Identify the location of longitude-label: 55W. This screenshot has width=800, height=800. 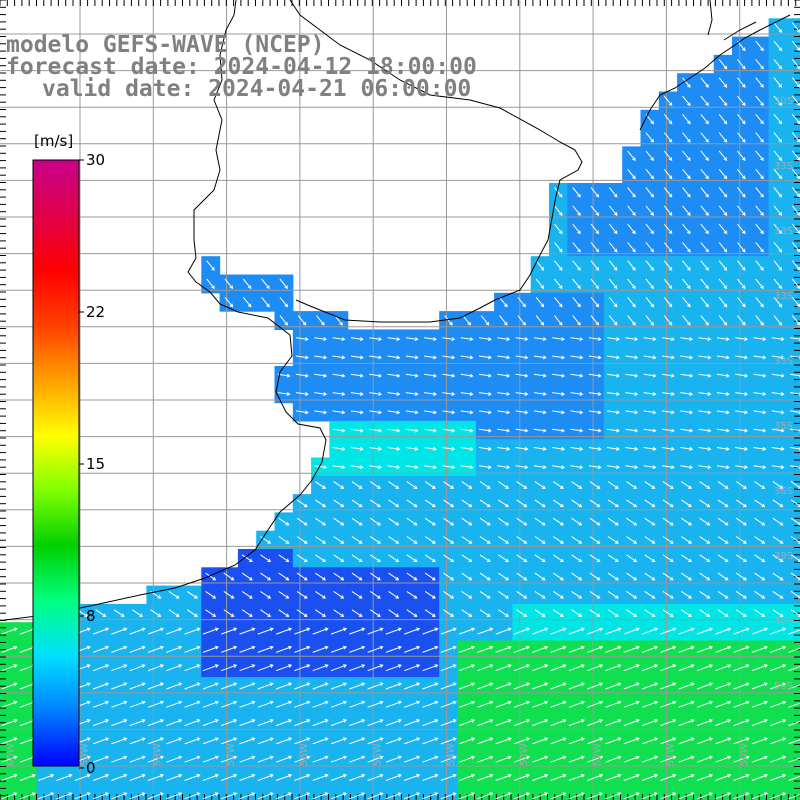
(378, 754).